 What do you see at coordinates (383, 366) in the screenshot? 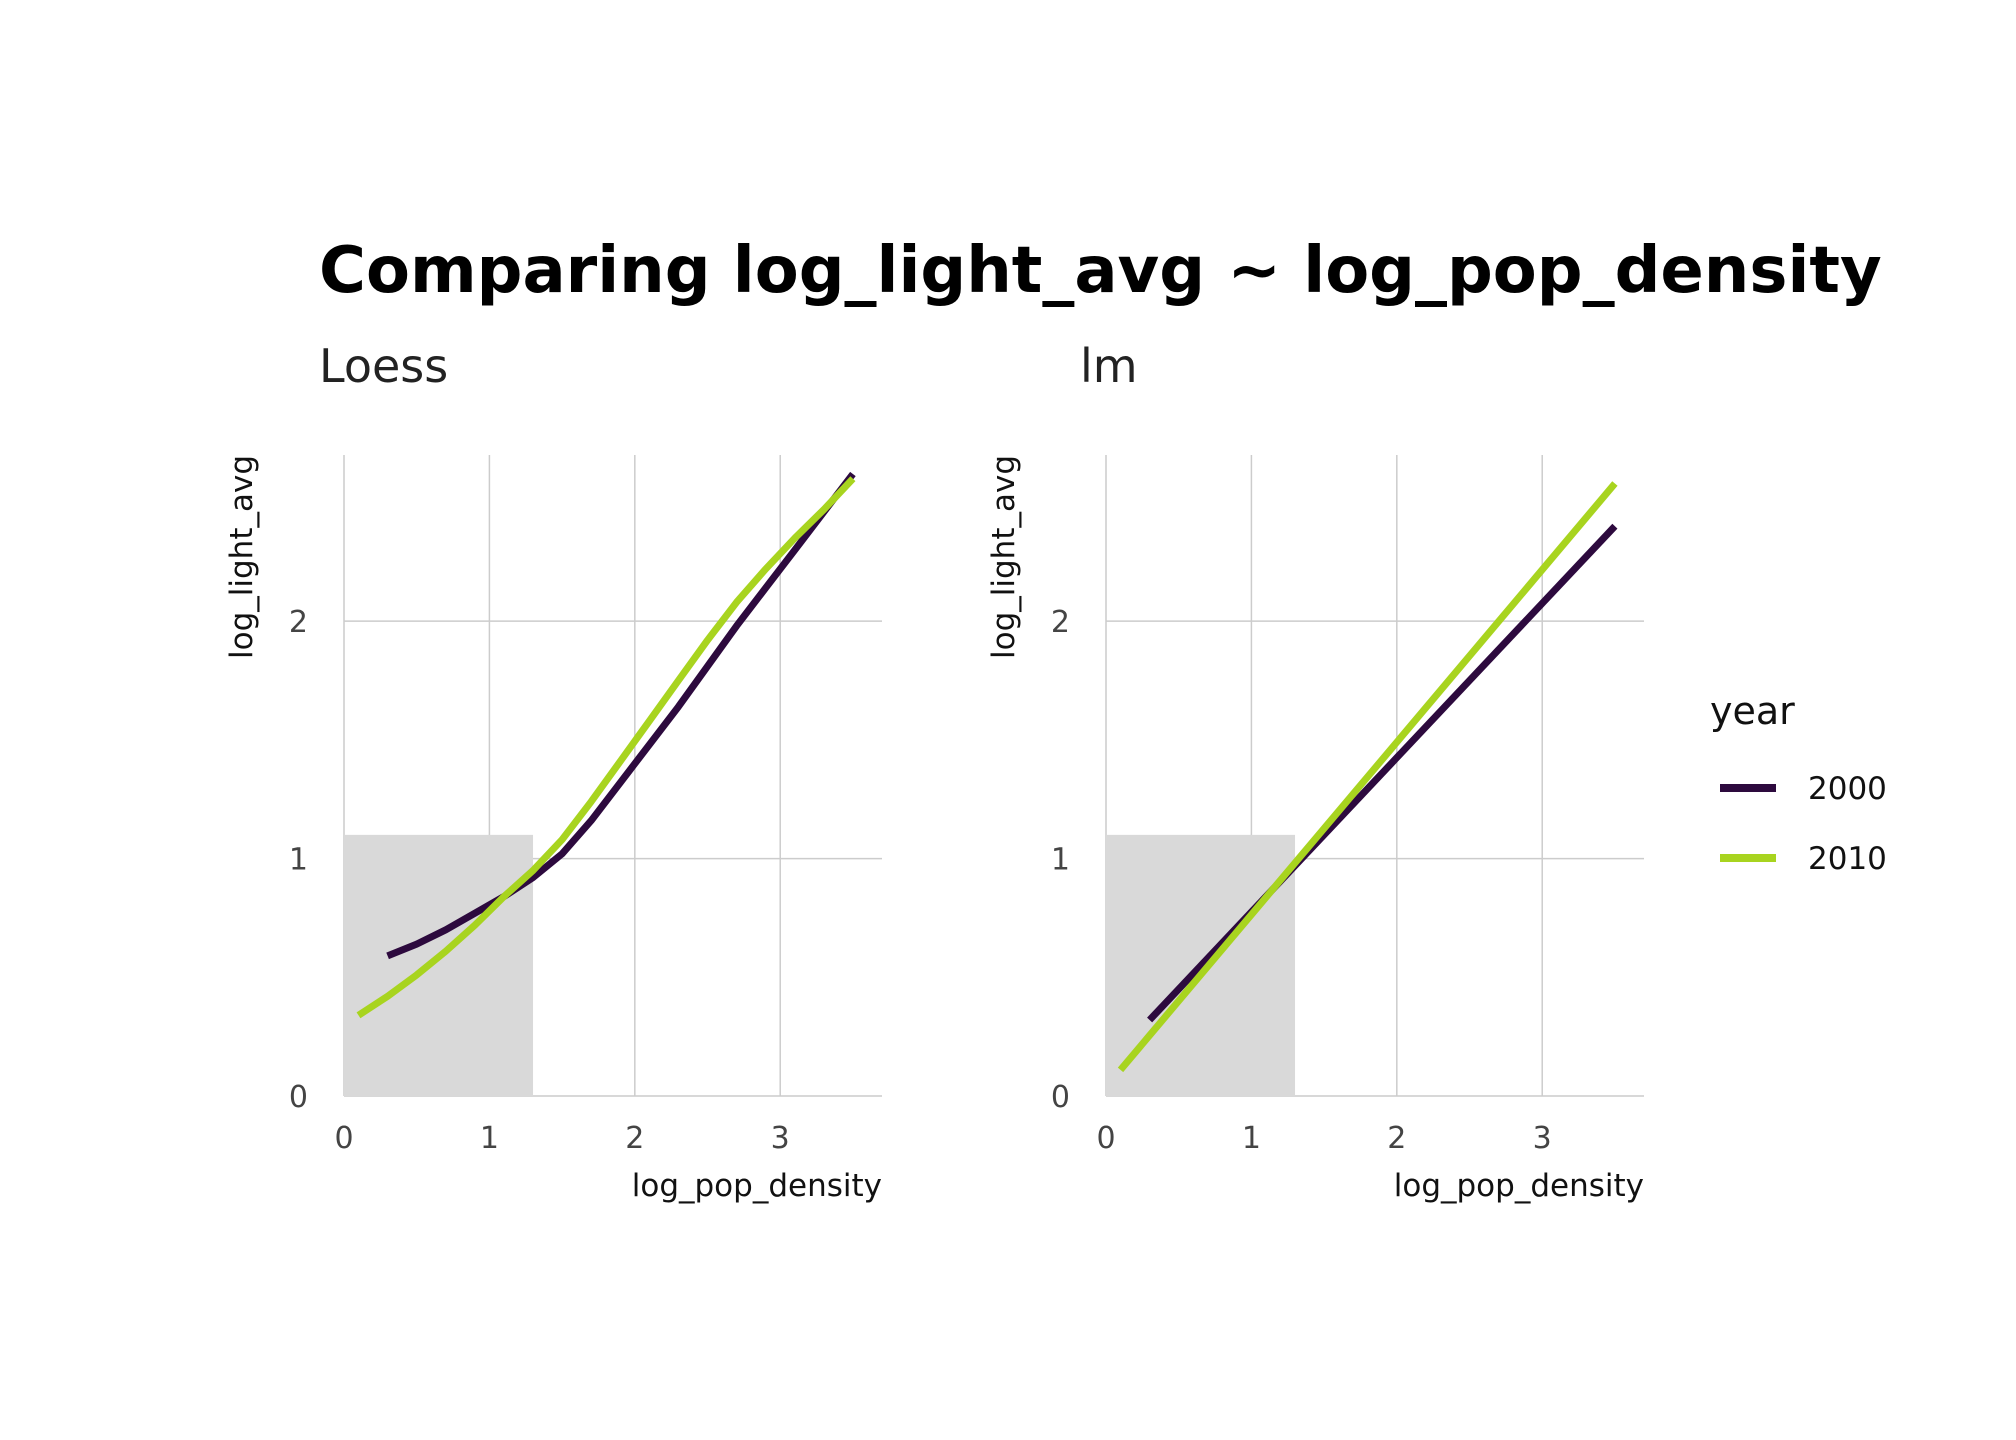
I see `panel-subtitle: Loess` at bounding box center [383, 366].